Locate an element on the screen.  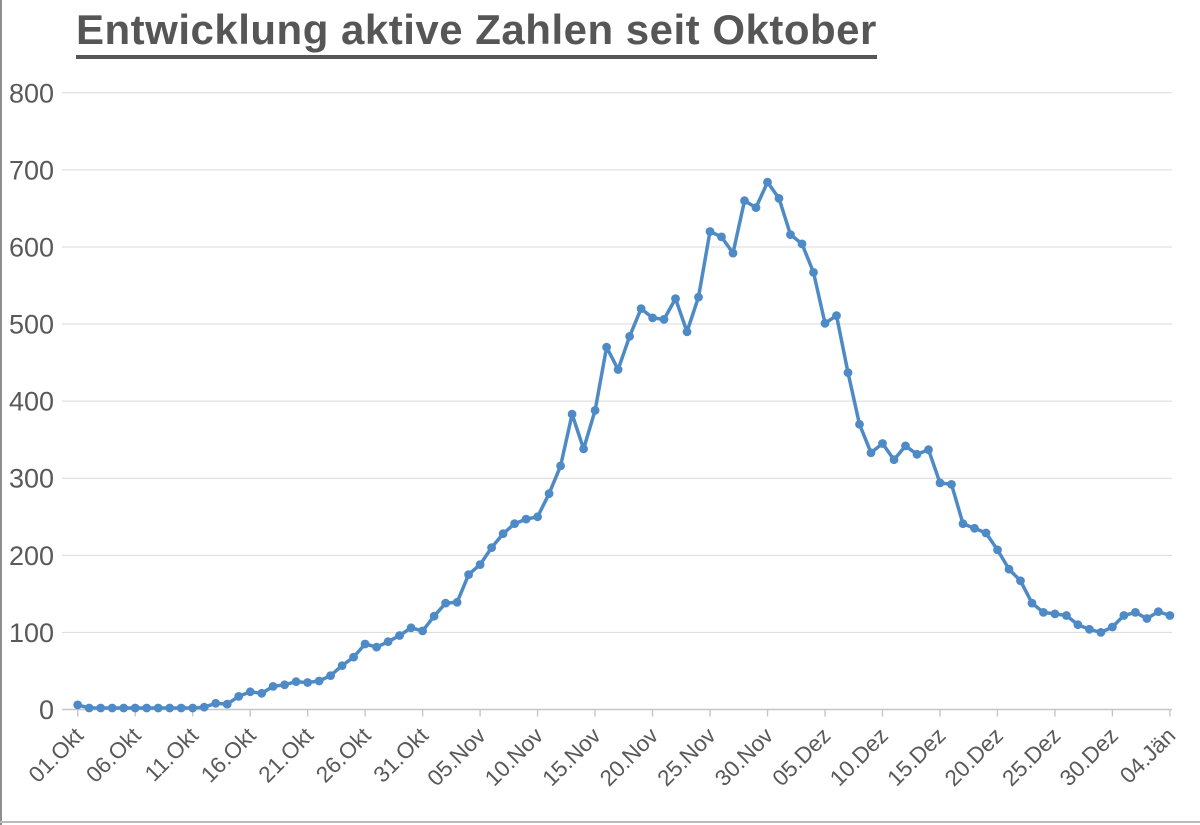
y-tick-label: 0 is located at coordinates (46, 710).